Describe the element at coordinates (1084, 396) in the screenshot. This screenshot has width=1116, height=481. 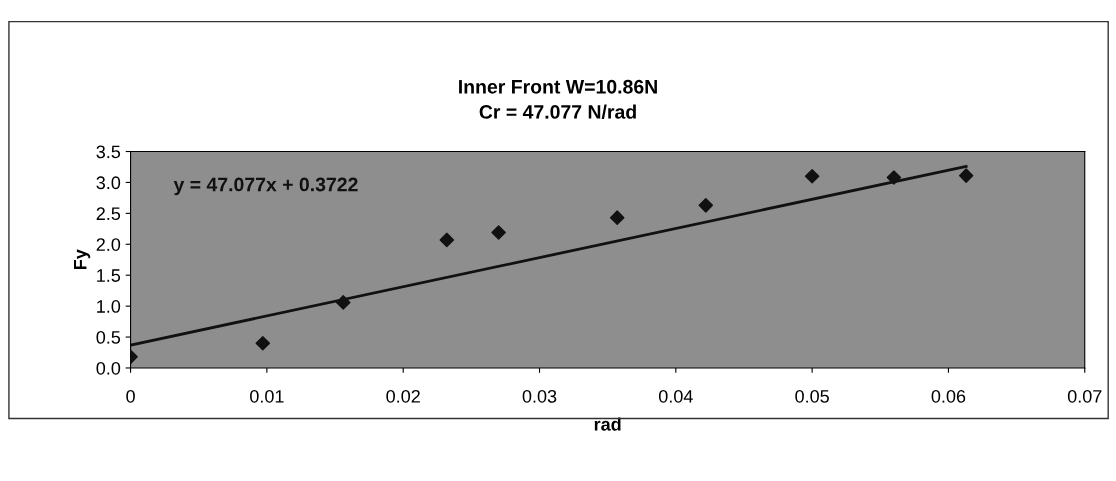
I see `x-tick-label: 0.07` at that location.